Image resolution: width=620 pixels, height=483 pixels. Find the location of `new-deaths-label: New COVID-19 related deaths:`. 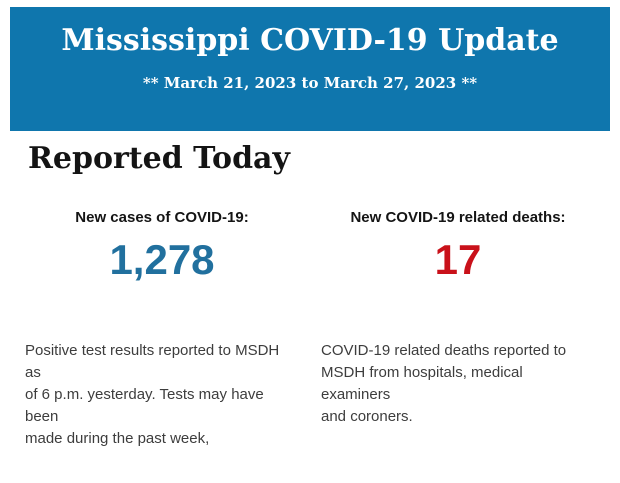

new-deaths-label: New COVID-19 related deaths: is located at coordinates (458, 217).